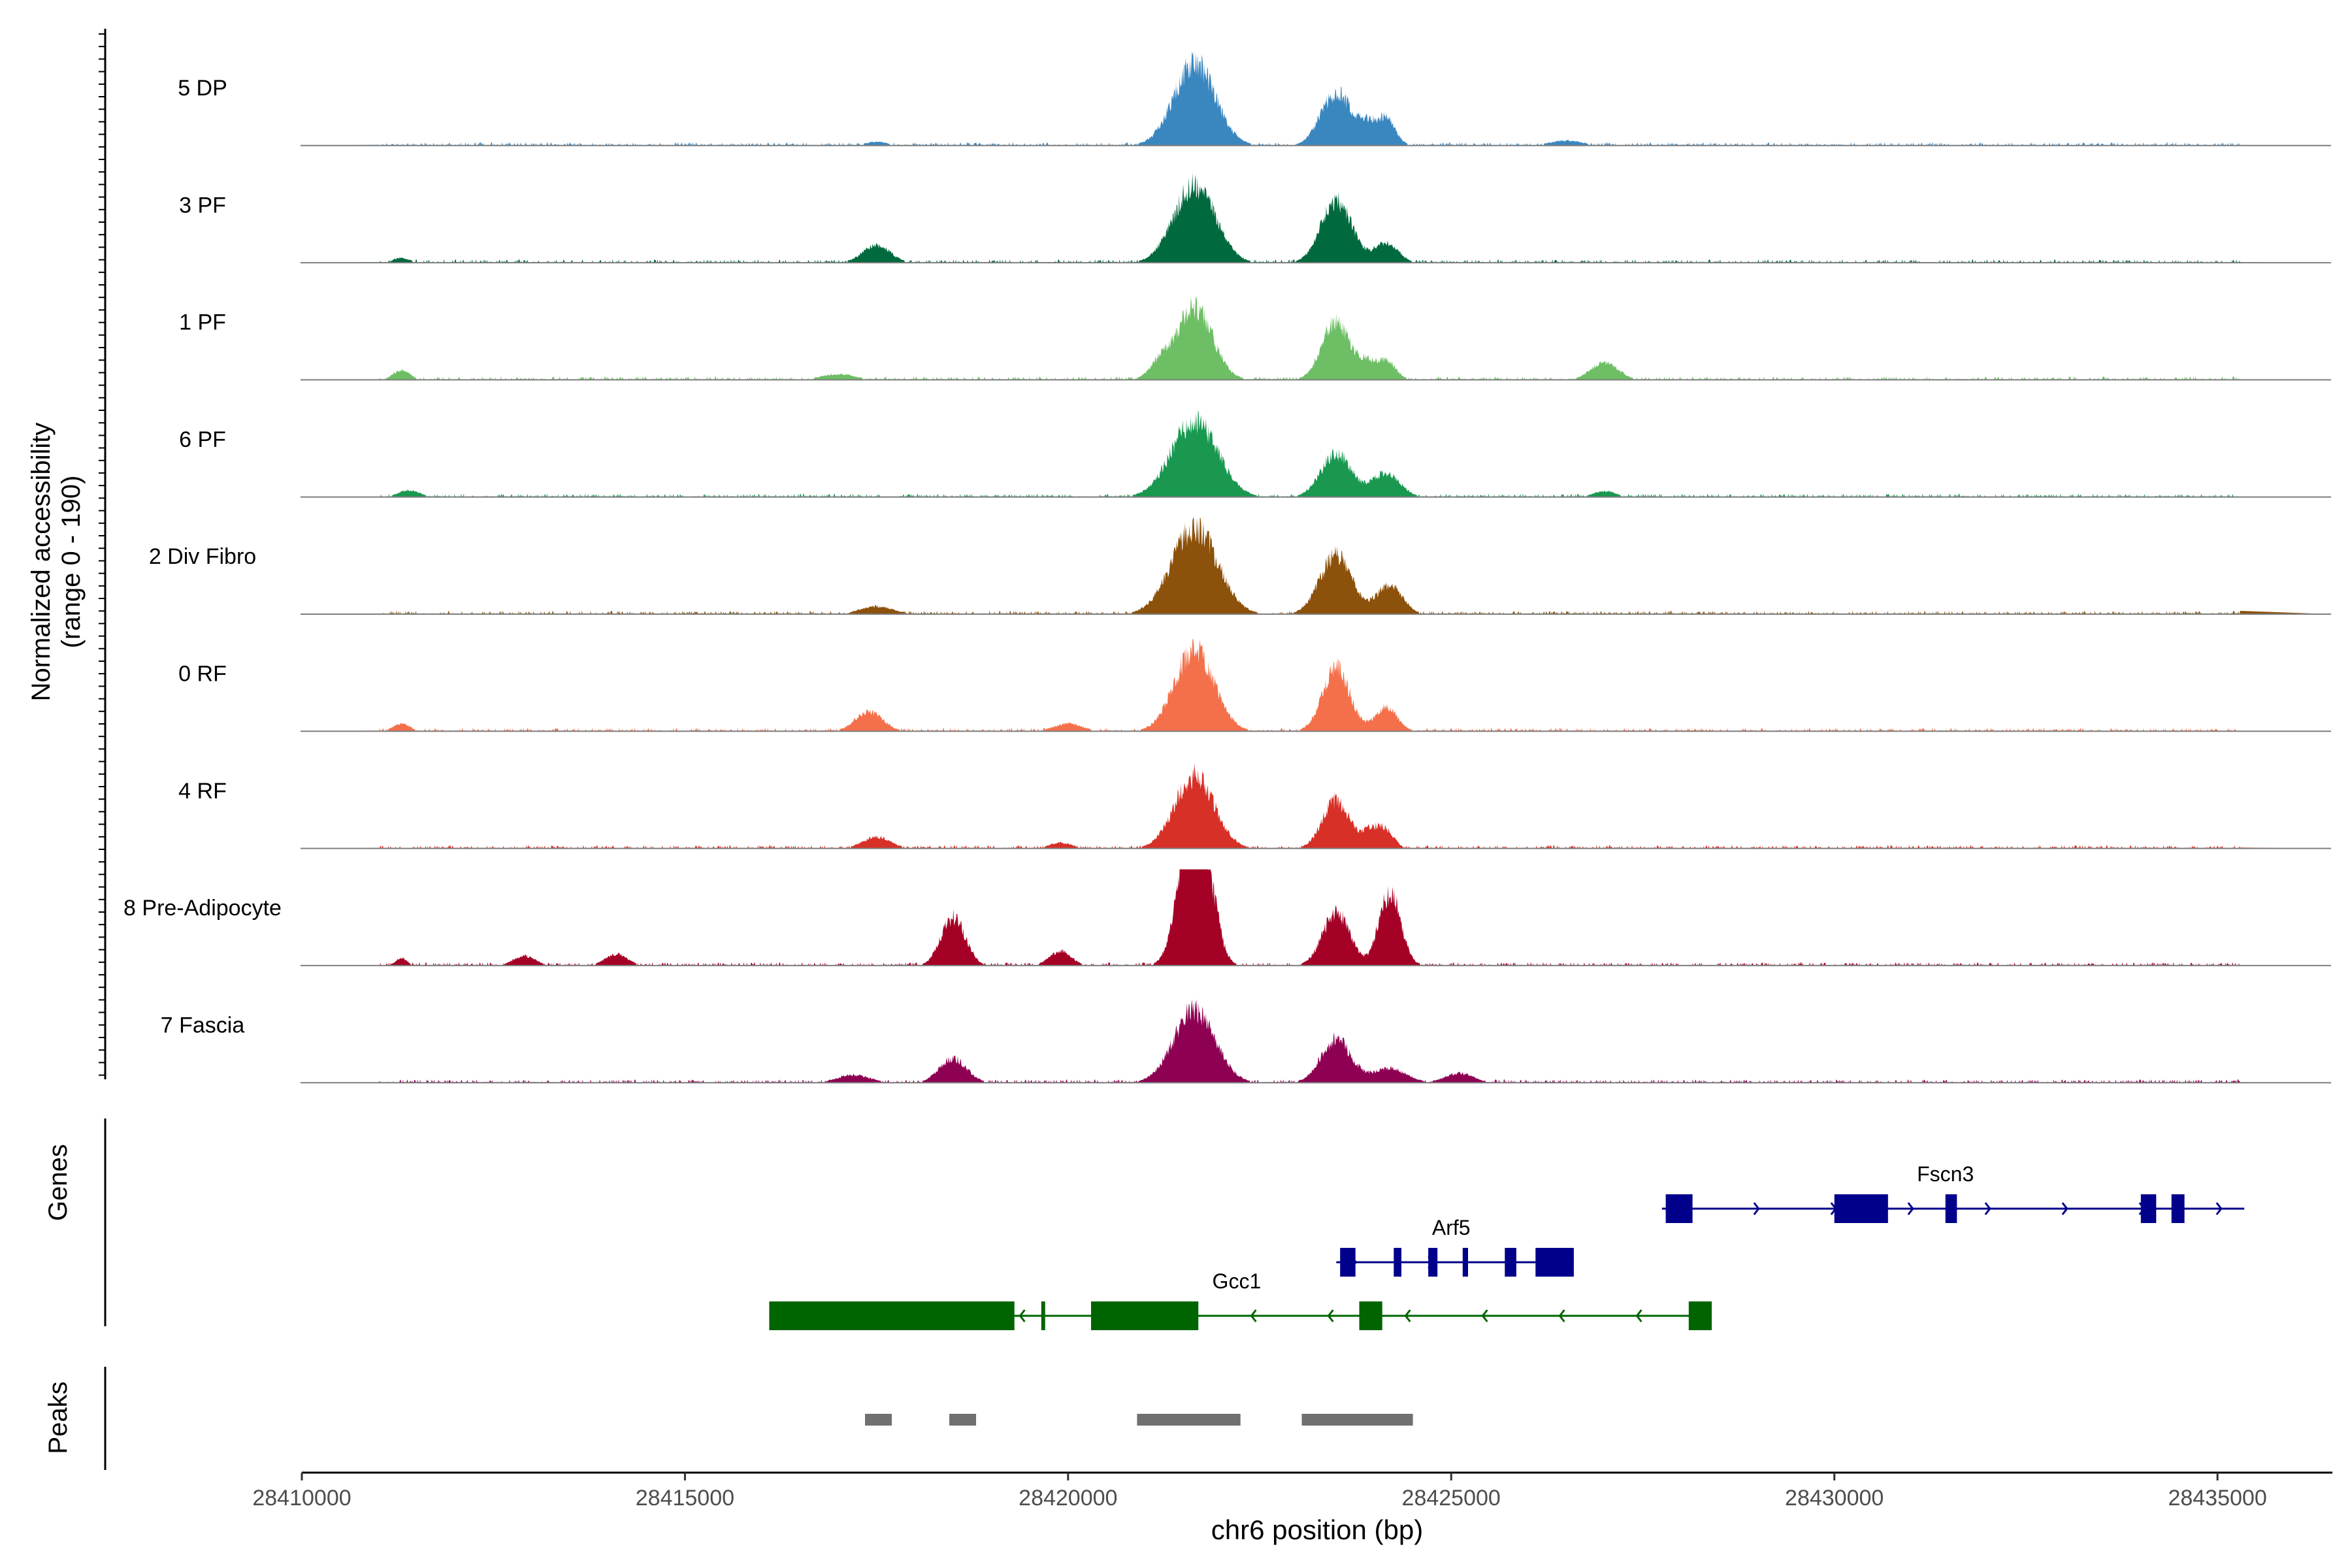  I want to click on track-4: 2 Div Fibro, so click(1240, 566).